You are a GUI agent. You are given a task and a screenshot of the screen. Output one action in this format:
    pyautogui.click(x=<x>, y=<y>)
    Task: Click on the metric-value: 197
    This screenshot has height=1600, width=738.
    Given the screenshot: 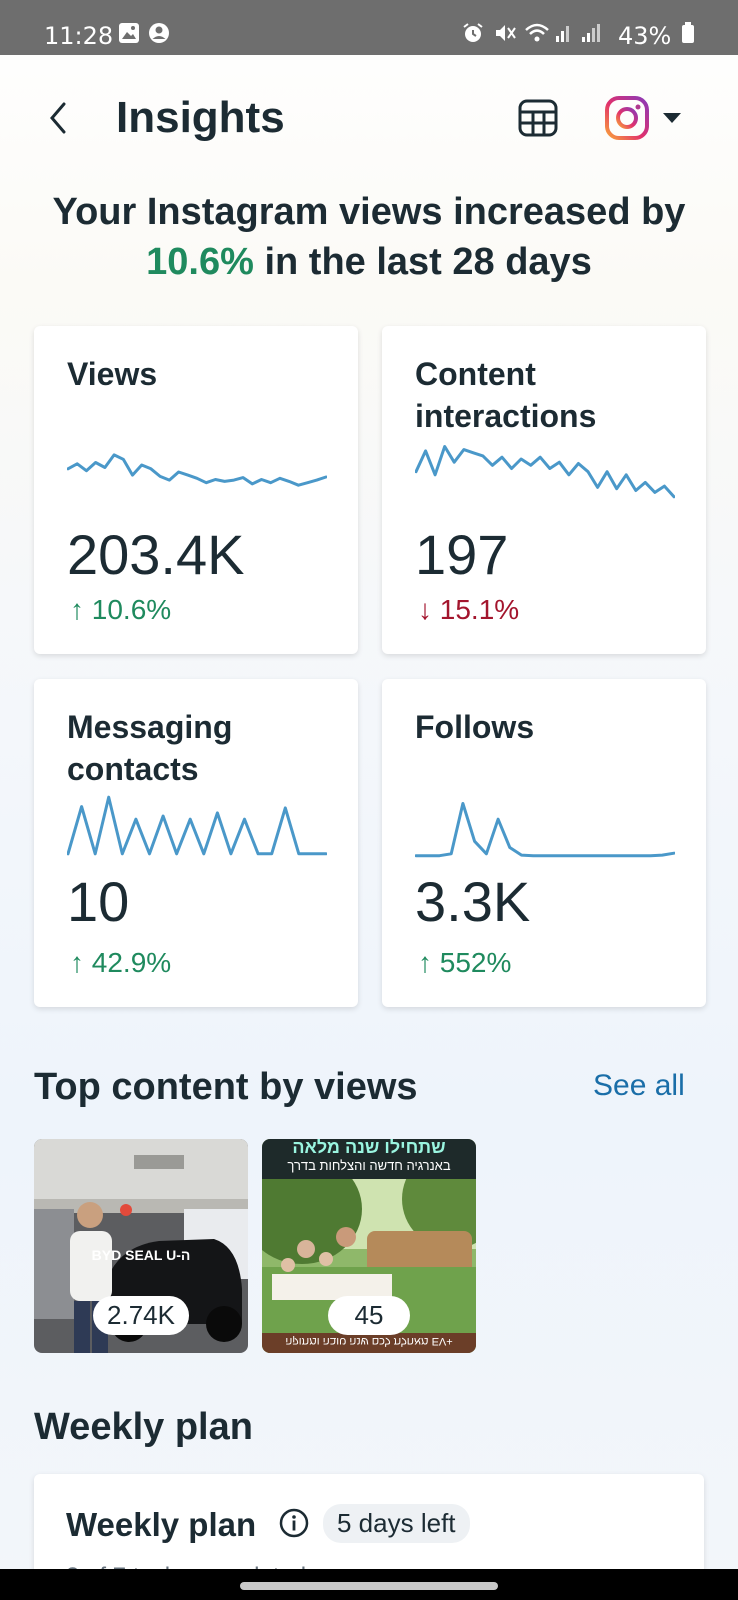 What is the action you would take?
    pyautogui.click(x=462, y=554)
    